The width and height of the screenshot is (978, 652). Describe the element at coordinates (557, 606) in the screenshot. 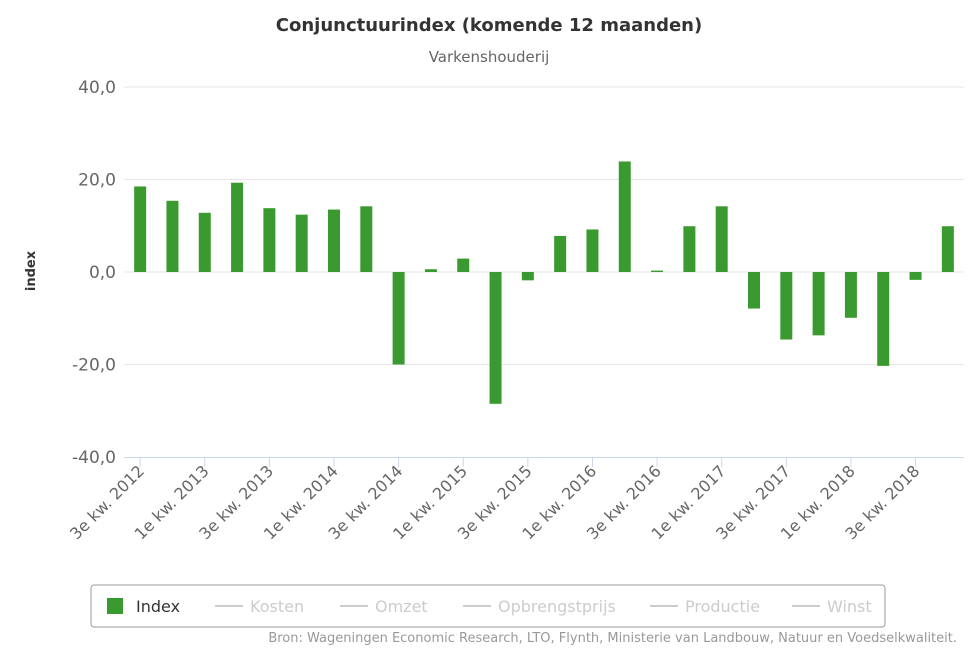

I see `legend-label: Opbrengstprijs` at that location.